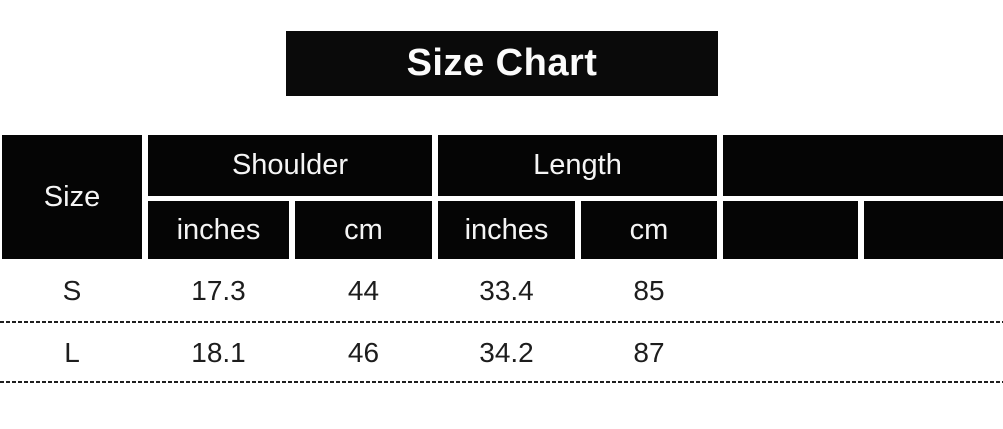  I want to click on group-header-blank, so click(863, 165).